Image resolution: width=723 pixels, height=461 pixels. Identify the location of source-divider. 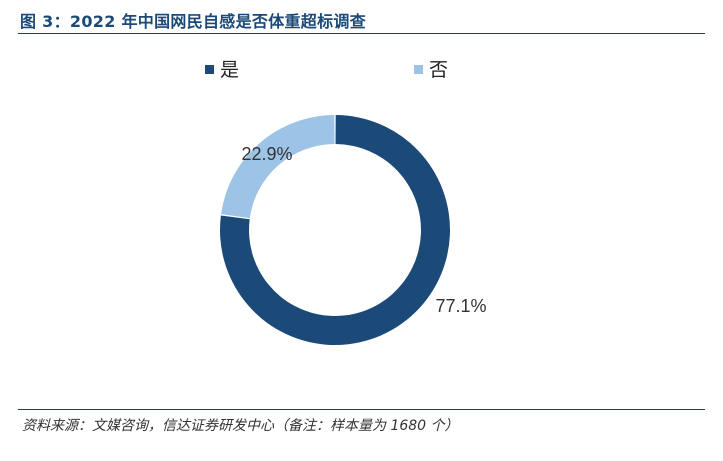
(361, 409).